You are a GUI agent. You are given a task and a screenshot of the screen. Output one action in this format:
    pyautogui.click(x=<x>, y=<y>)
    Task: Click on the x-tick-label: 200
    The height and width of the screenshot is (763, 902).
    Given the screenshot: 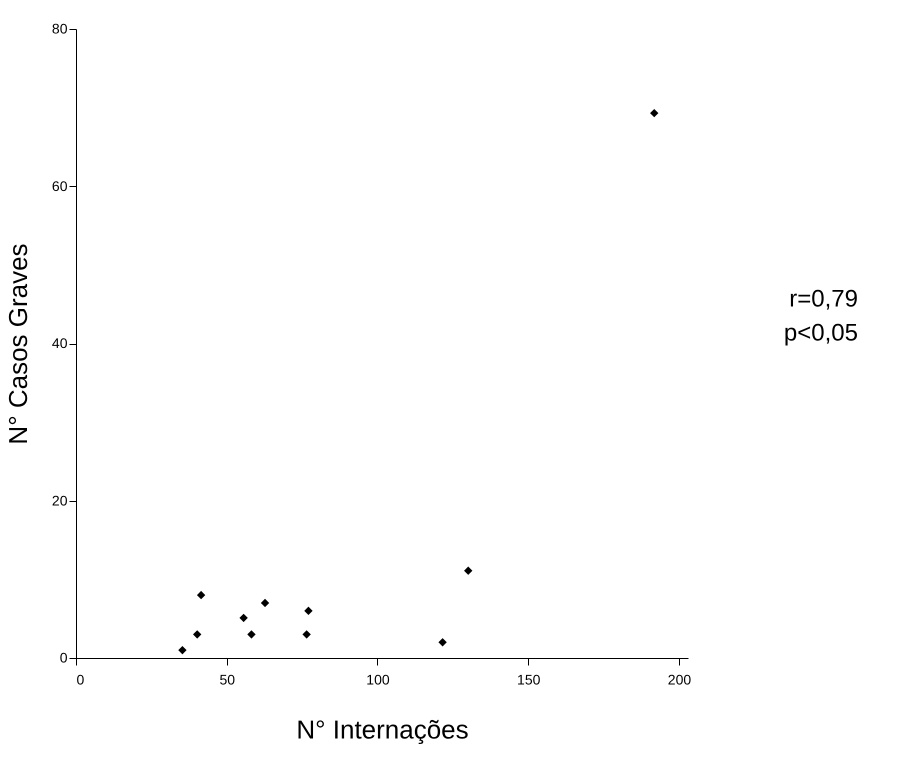 What is the action you would take?
    pyautogui.click(x=680, y=680)
    